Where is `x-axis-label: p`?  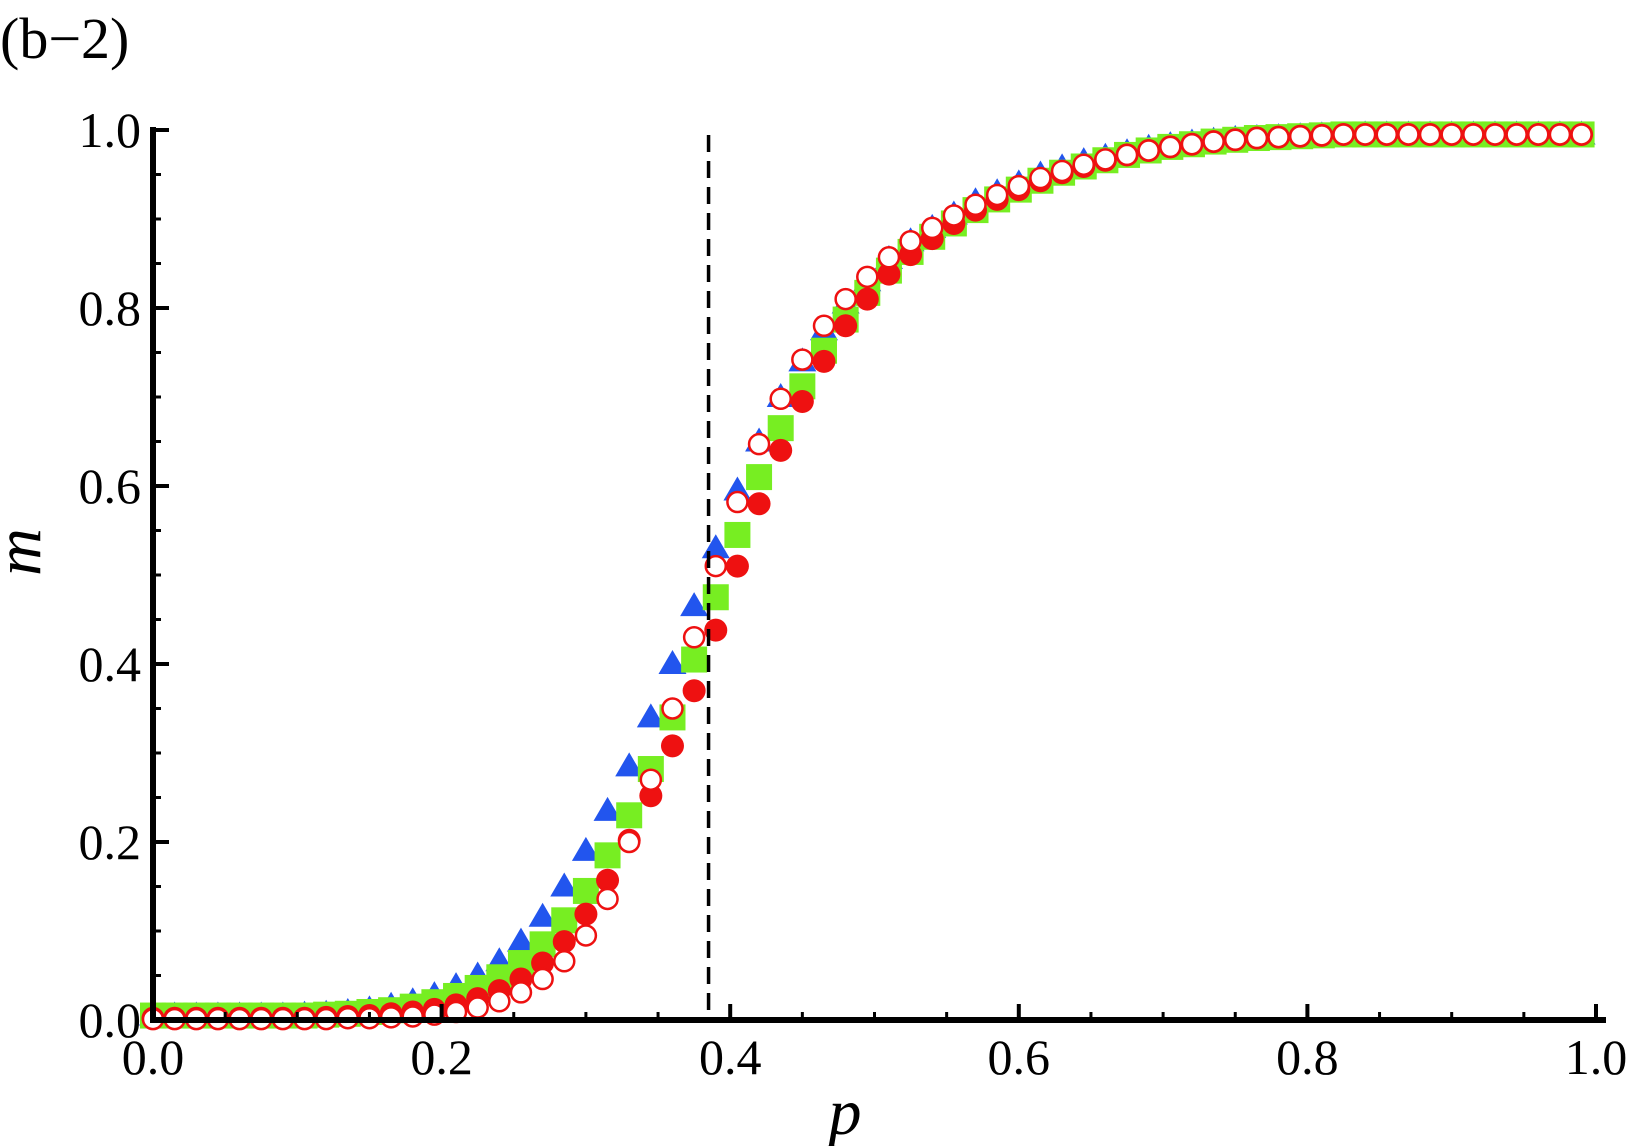 x-axis-label: p is located at coordinates (843, 1111).